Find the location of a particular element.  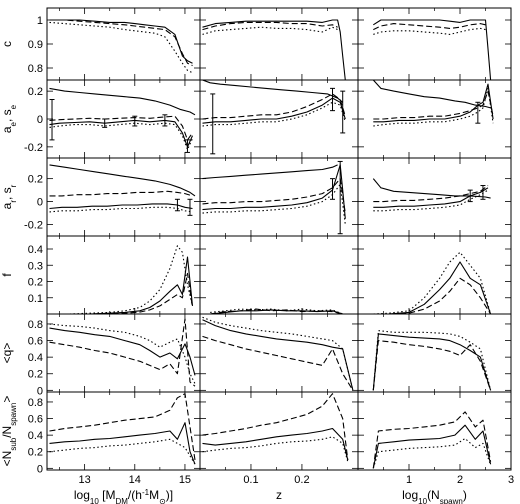

y-tick-label: 1 is located at coordinates (40, 21).